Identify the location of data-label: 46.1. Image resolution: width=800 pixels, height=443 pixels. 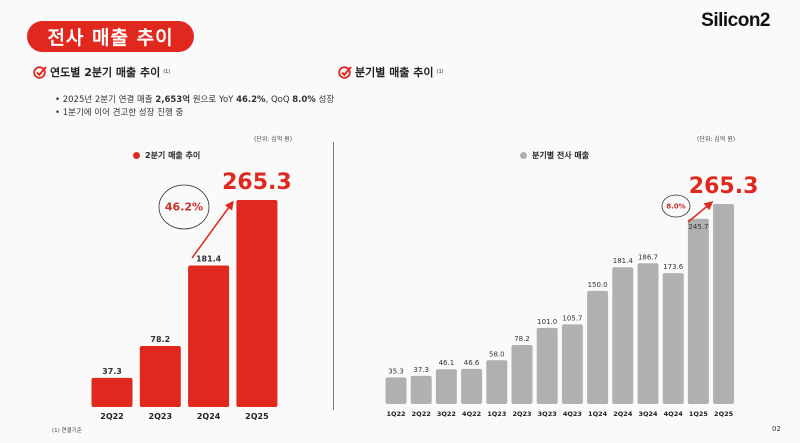
(447, 363).